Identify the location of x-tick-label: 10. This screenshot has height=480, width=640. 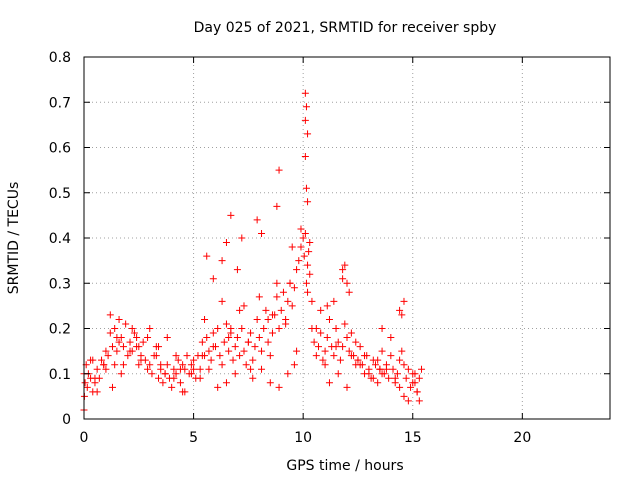
(303, 438).